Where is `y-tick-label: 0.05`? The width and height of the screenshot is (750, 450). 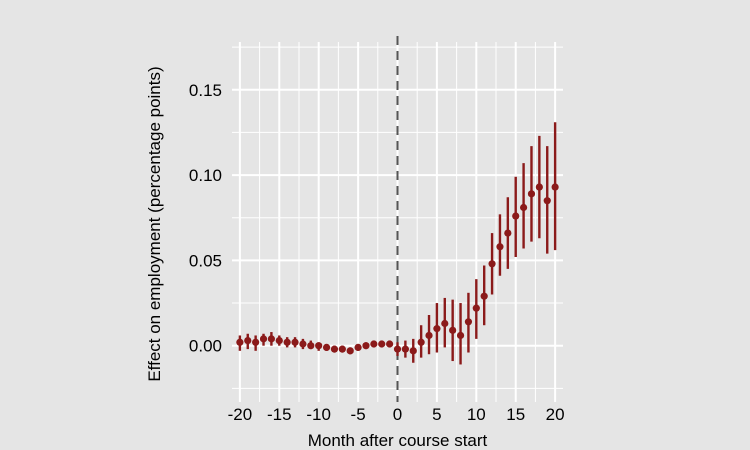
y-tick-label: 0.05 is located at coordinates (205, 260).